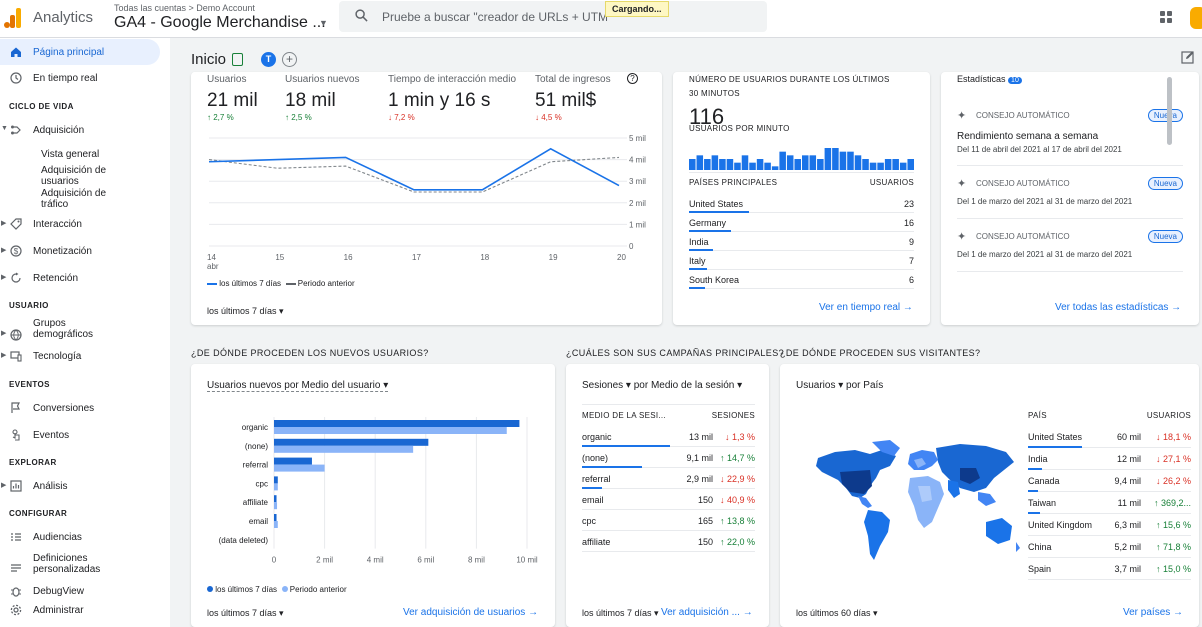 This screenshot has width=1202, height=627. What do you see at coordinates (34, 486) in the screenshot?
I see `sidebar-item-analysis: ▶ Análisis` at bounding box center [34, 486].